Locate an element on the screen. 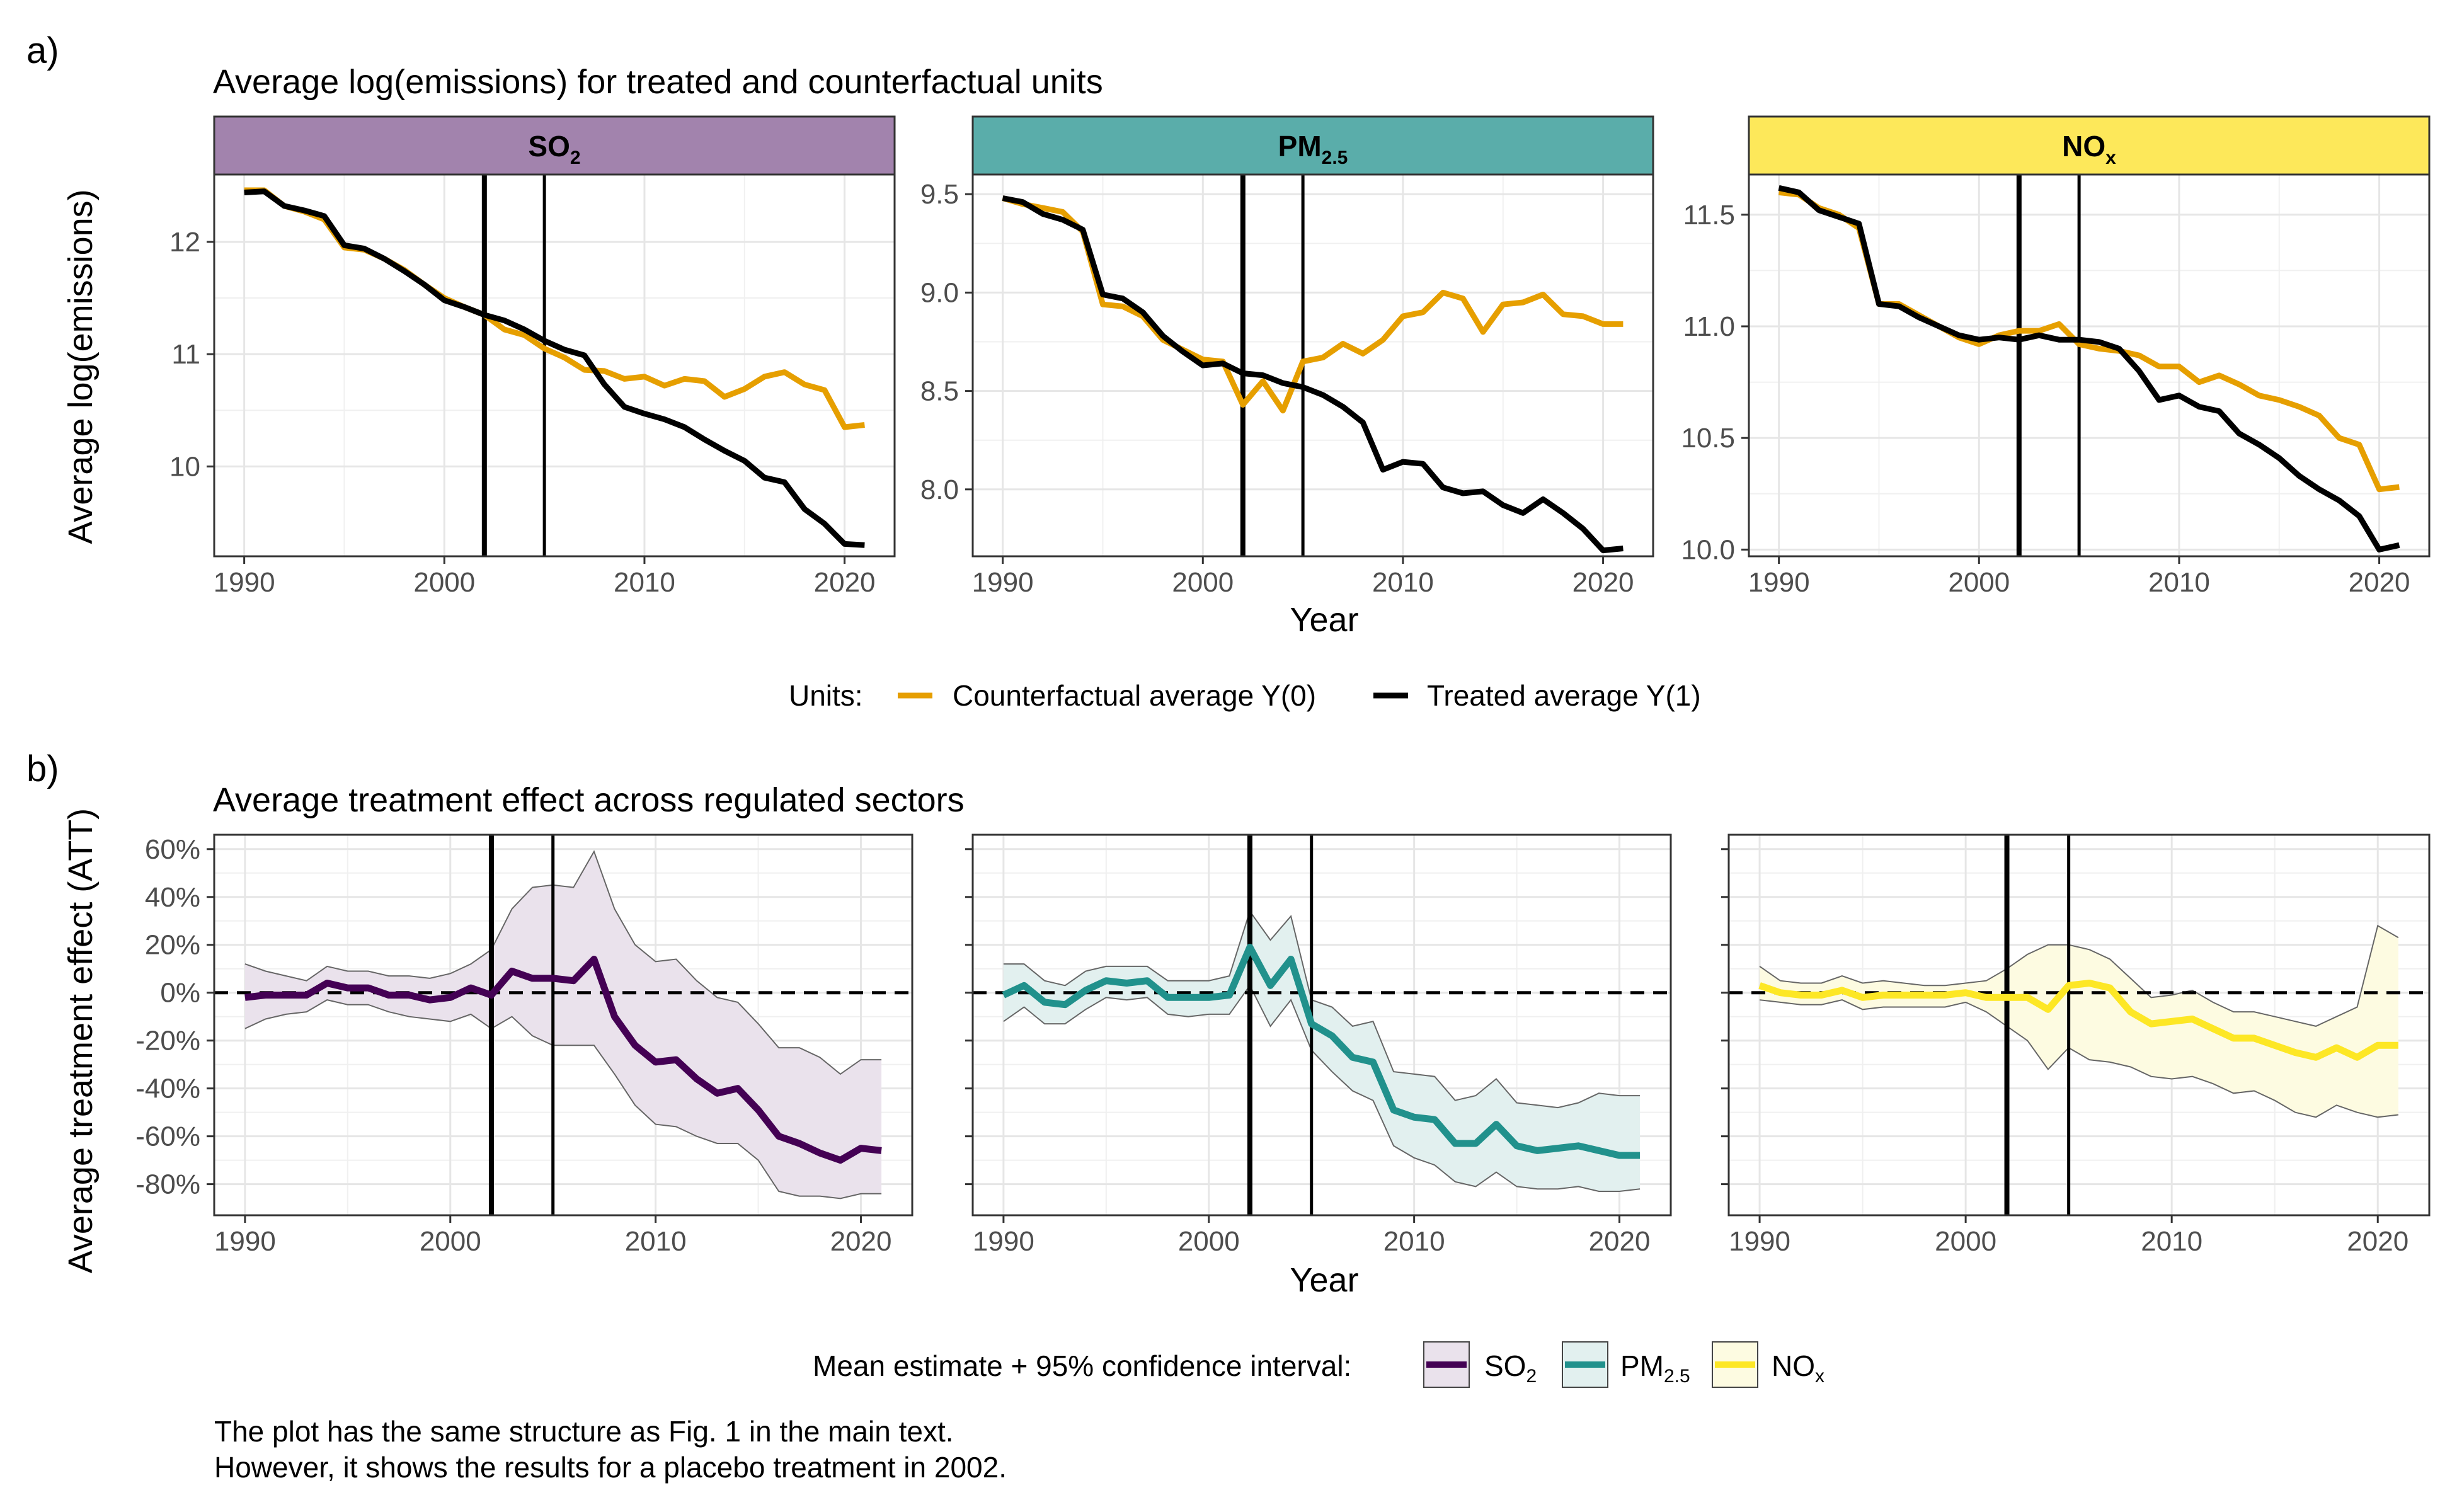 Image resolution: width=2457 pixels, height=1512 pixels. legend-units-title: Units: is located at coordinates (826, 695).